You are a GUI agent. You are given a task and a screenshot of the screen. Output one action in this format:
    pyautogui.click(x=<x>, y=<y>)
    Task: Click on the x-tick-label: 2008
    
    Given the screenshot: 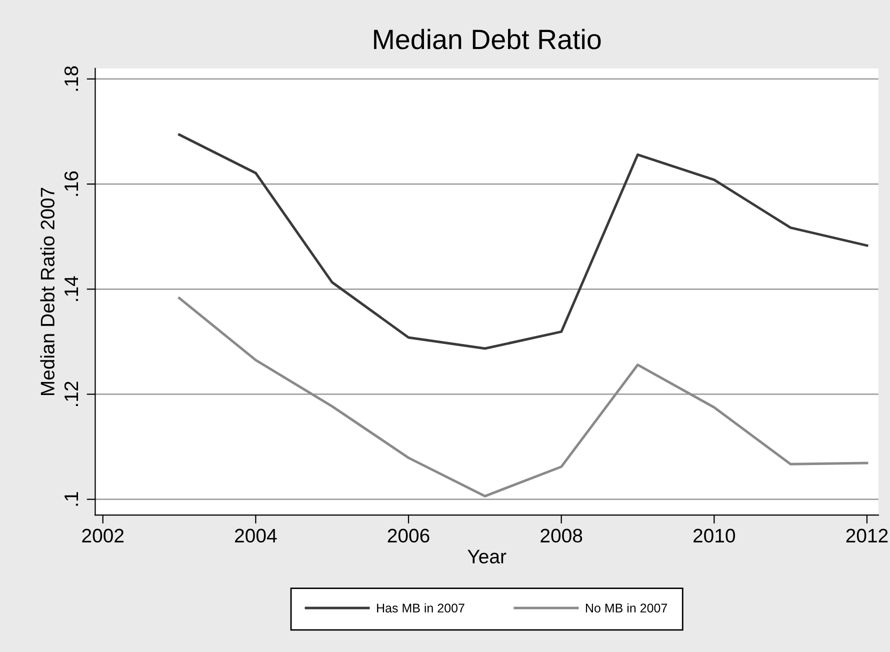 What is the action you would take?
    pyautogui.click(x=561, y=535)
    